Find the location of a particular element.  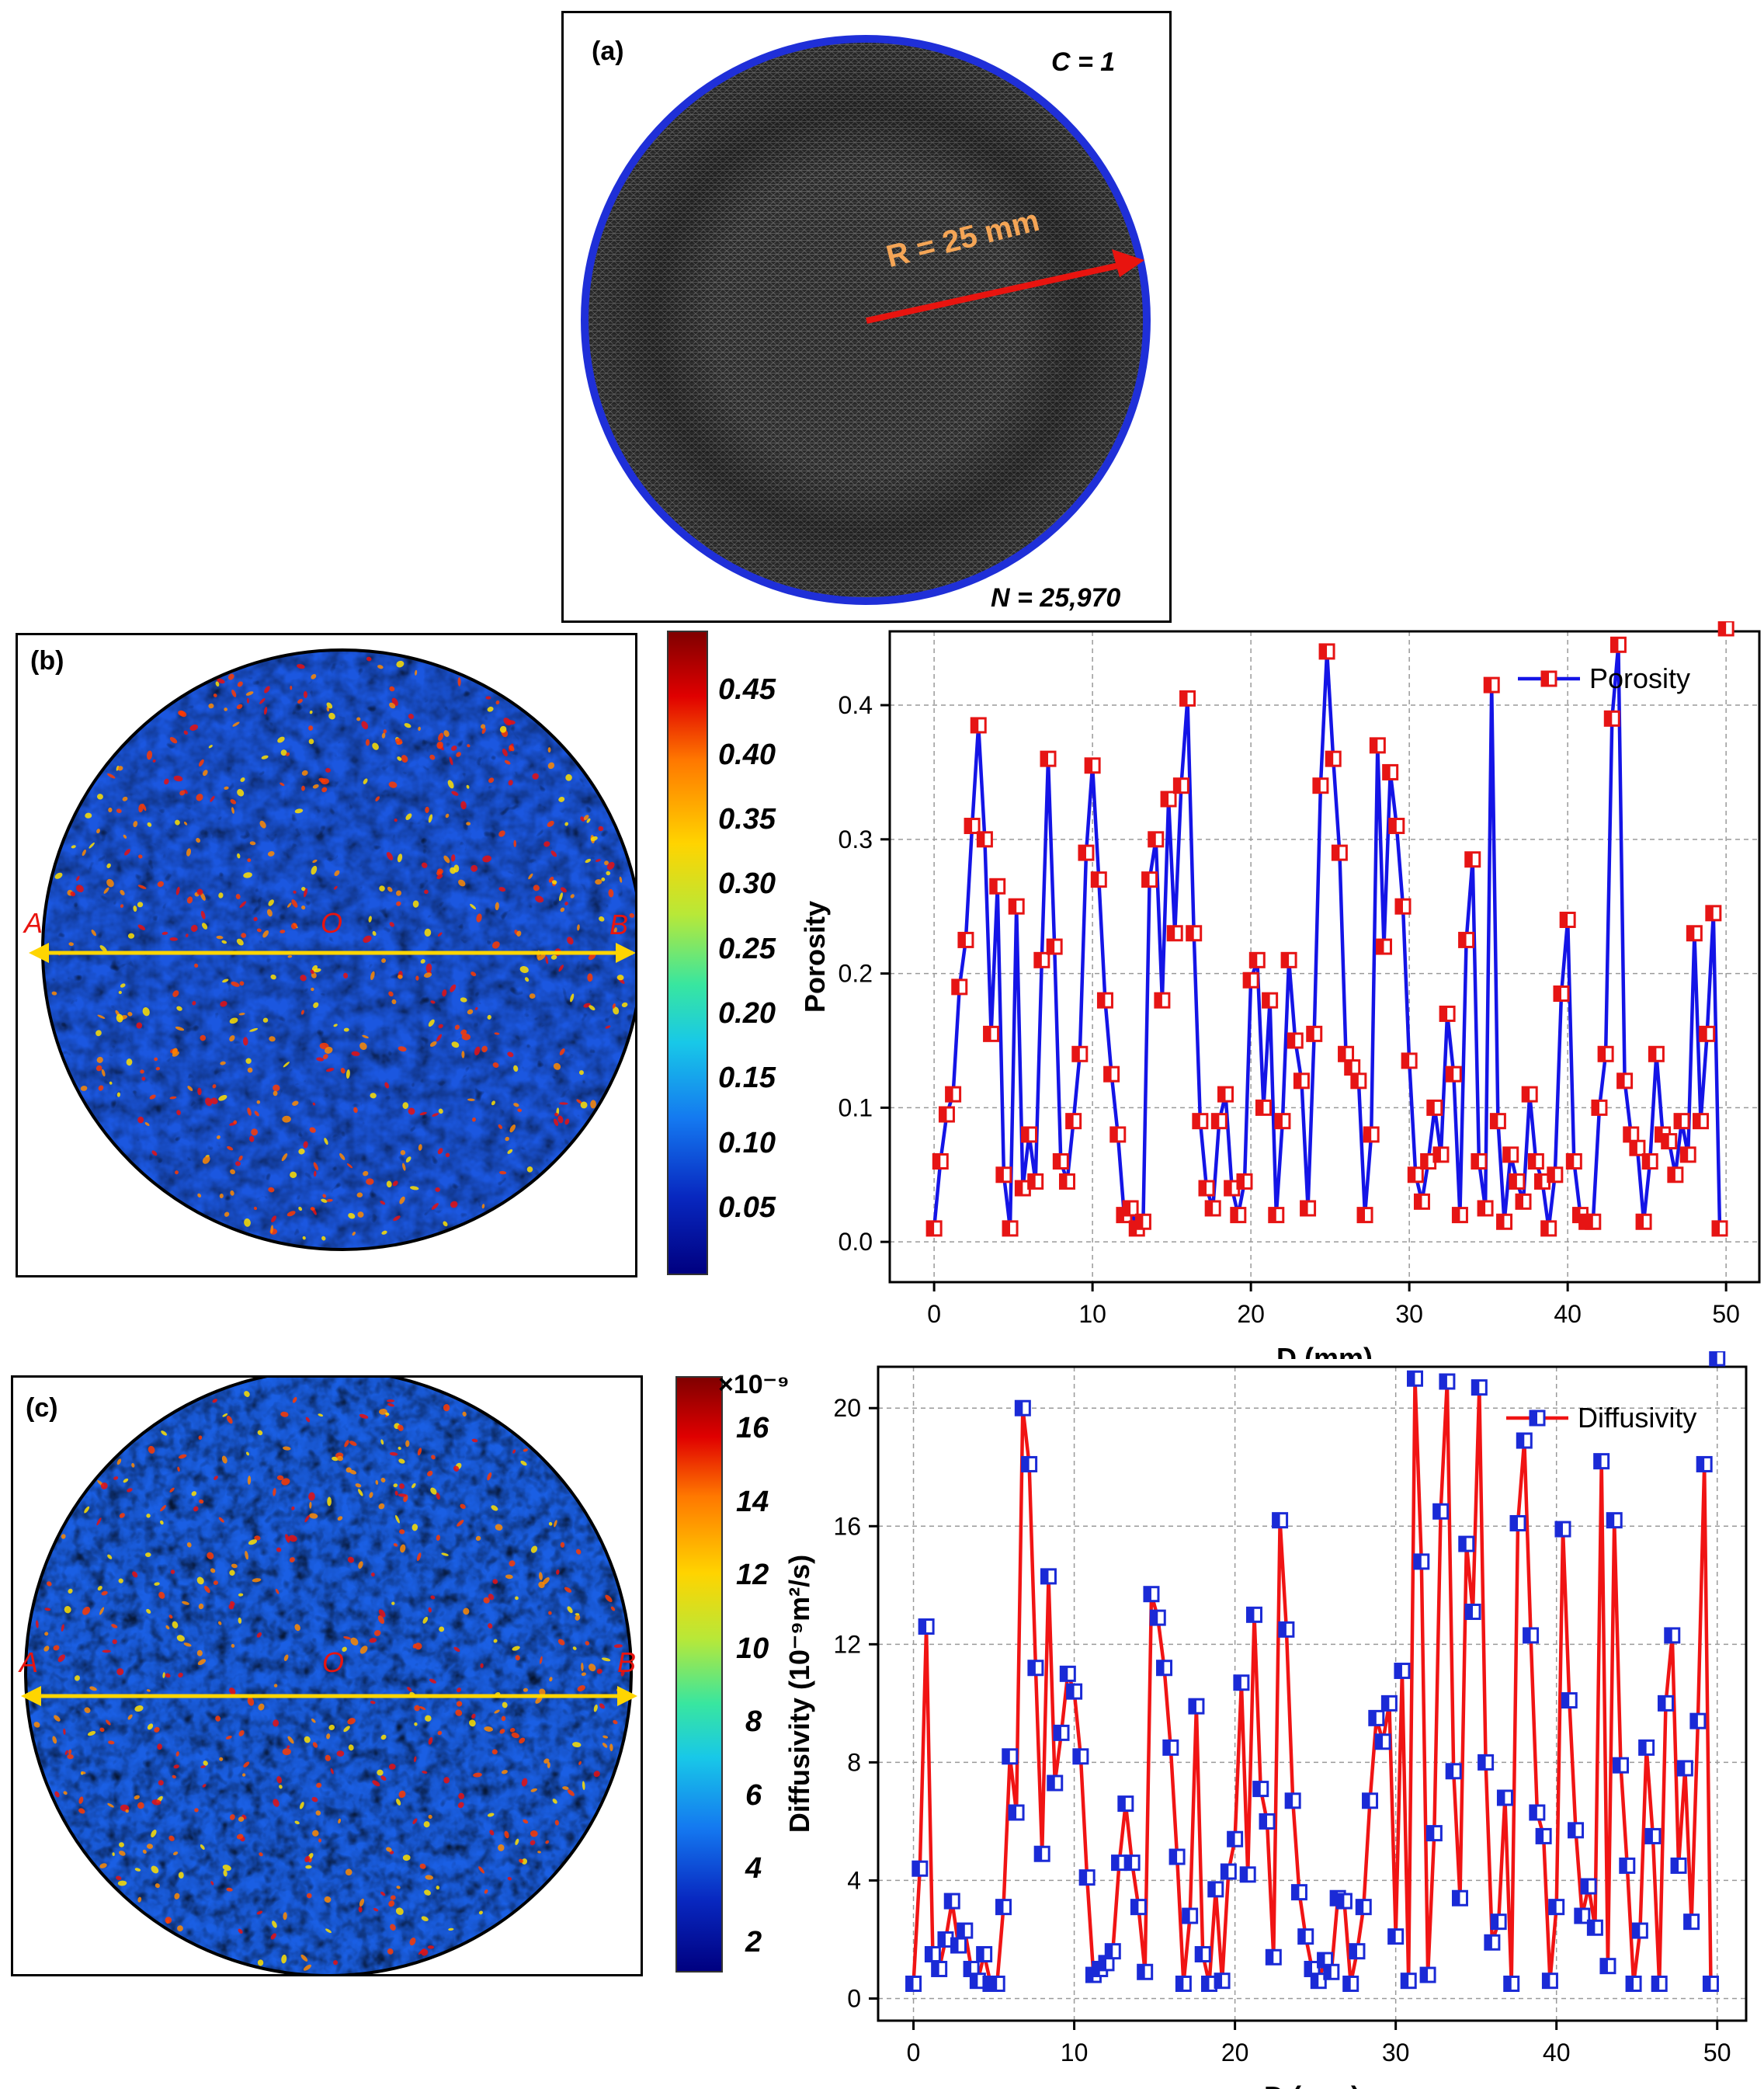

radius-arrow-line is located at coordinates (998, 292).